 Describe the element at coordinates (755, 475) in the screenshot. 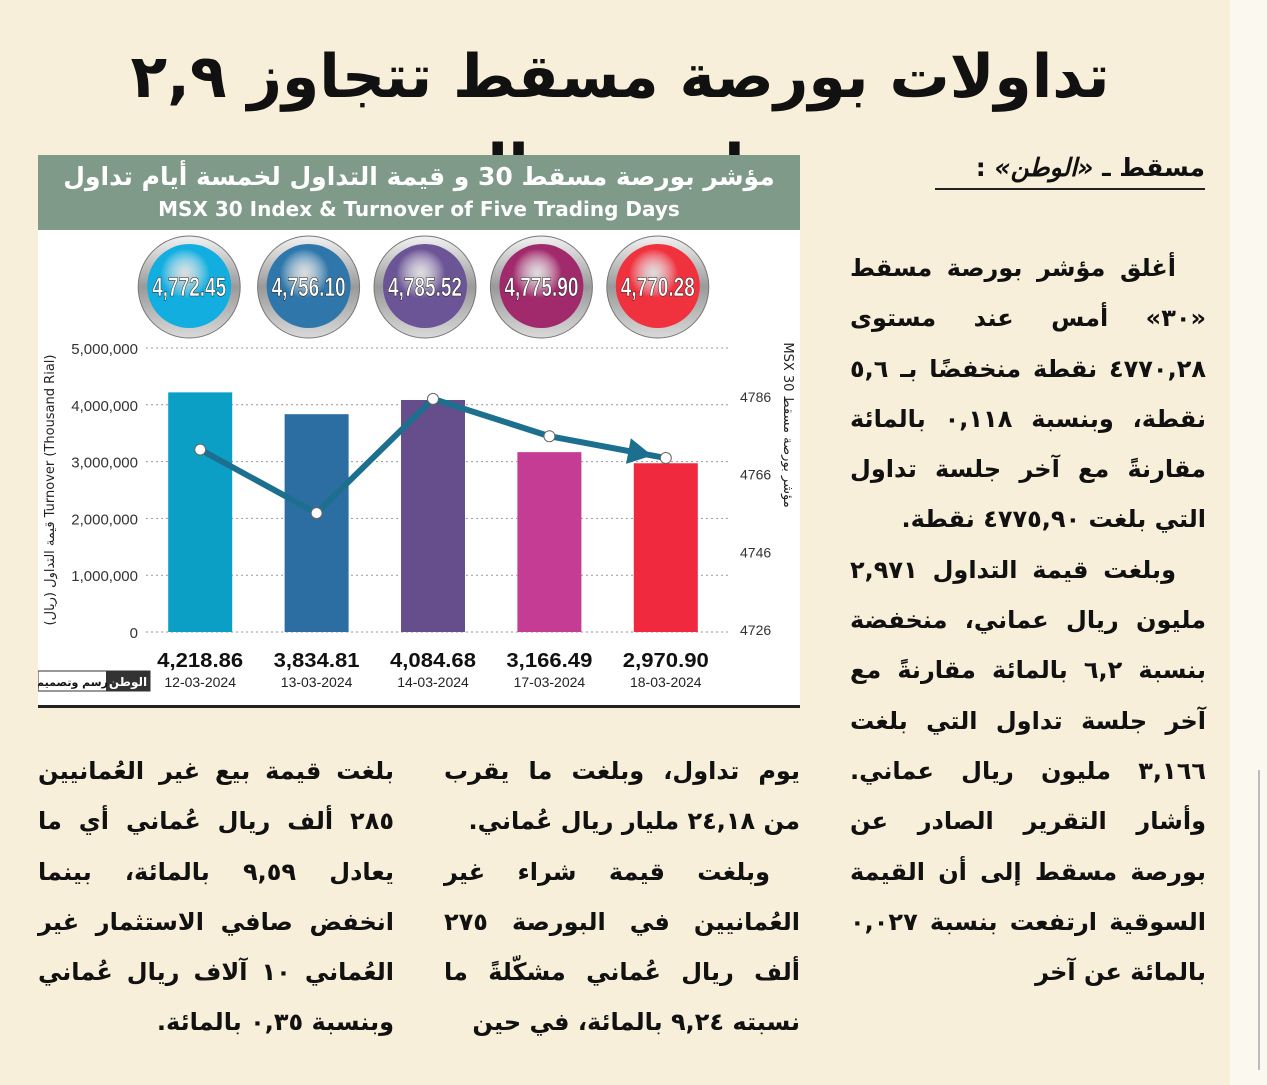

I see `y-right-tick-label: 4766` at that location.